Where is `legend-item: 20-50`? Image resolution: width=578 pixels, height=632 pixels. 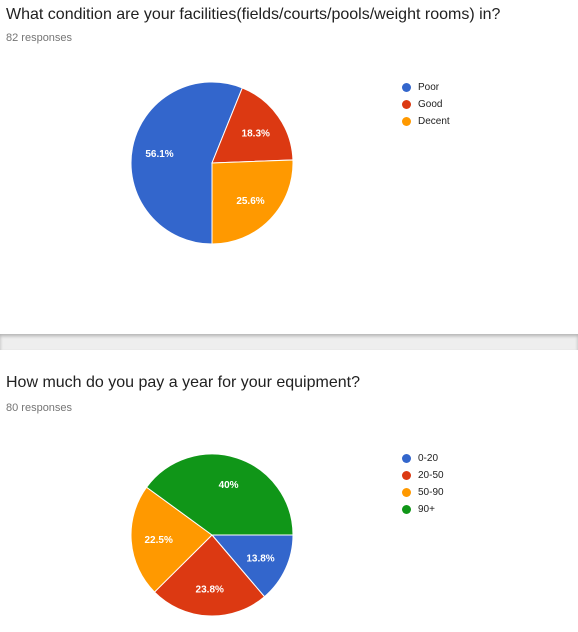
legend-item: 20-50 is located at coordinates (423, 475).